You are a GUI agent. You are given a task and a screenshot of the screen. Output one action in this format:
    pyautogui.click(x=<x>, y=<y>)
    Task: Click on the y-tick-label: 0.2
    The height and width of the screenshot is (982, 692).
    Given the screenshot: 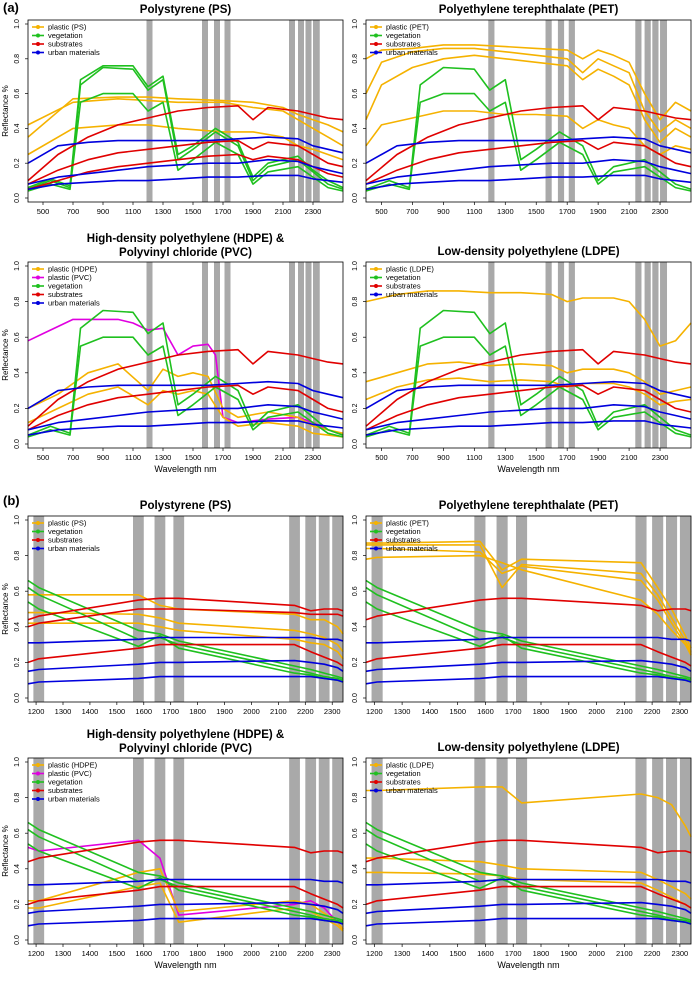 What is the action you would take?
    pyautogui.click(x=17, y=904)
    